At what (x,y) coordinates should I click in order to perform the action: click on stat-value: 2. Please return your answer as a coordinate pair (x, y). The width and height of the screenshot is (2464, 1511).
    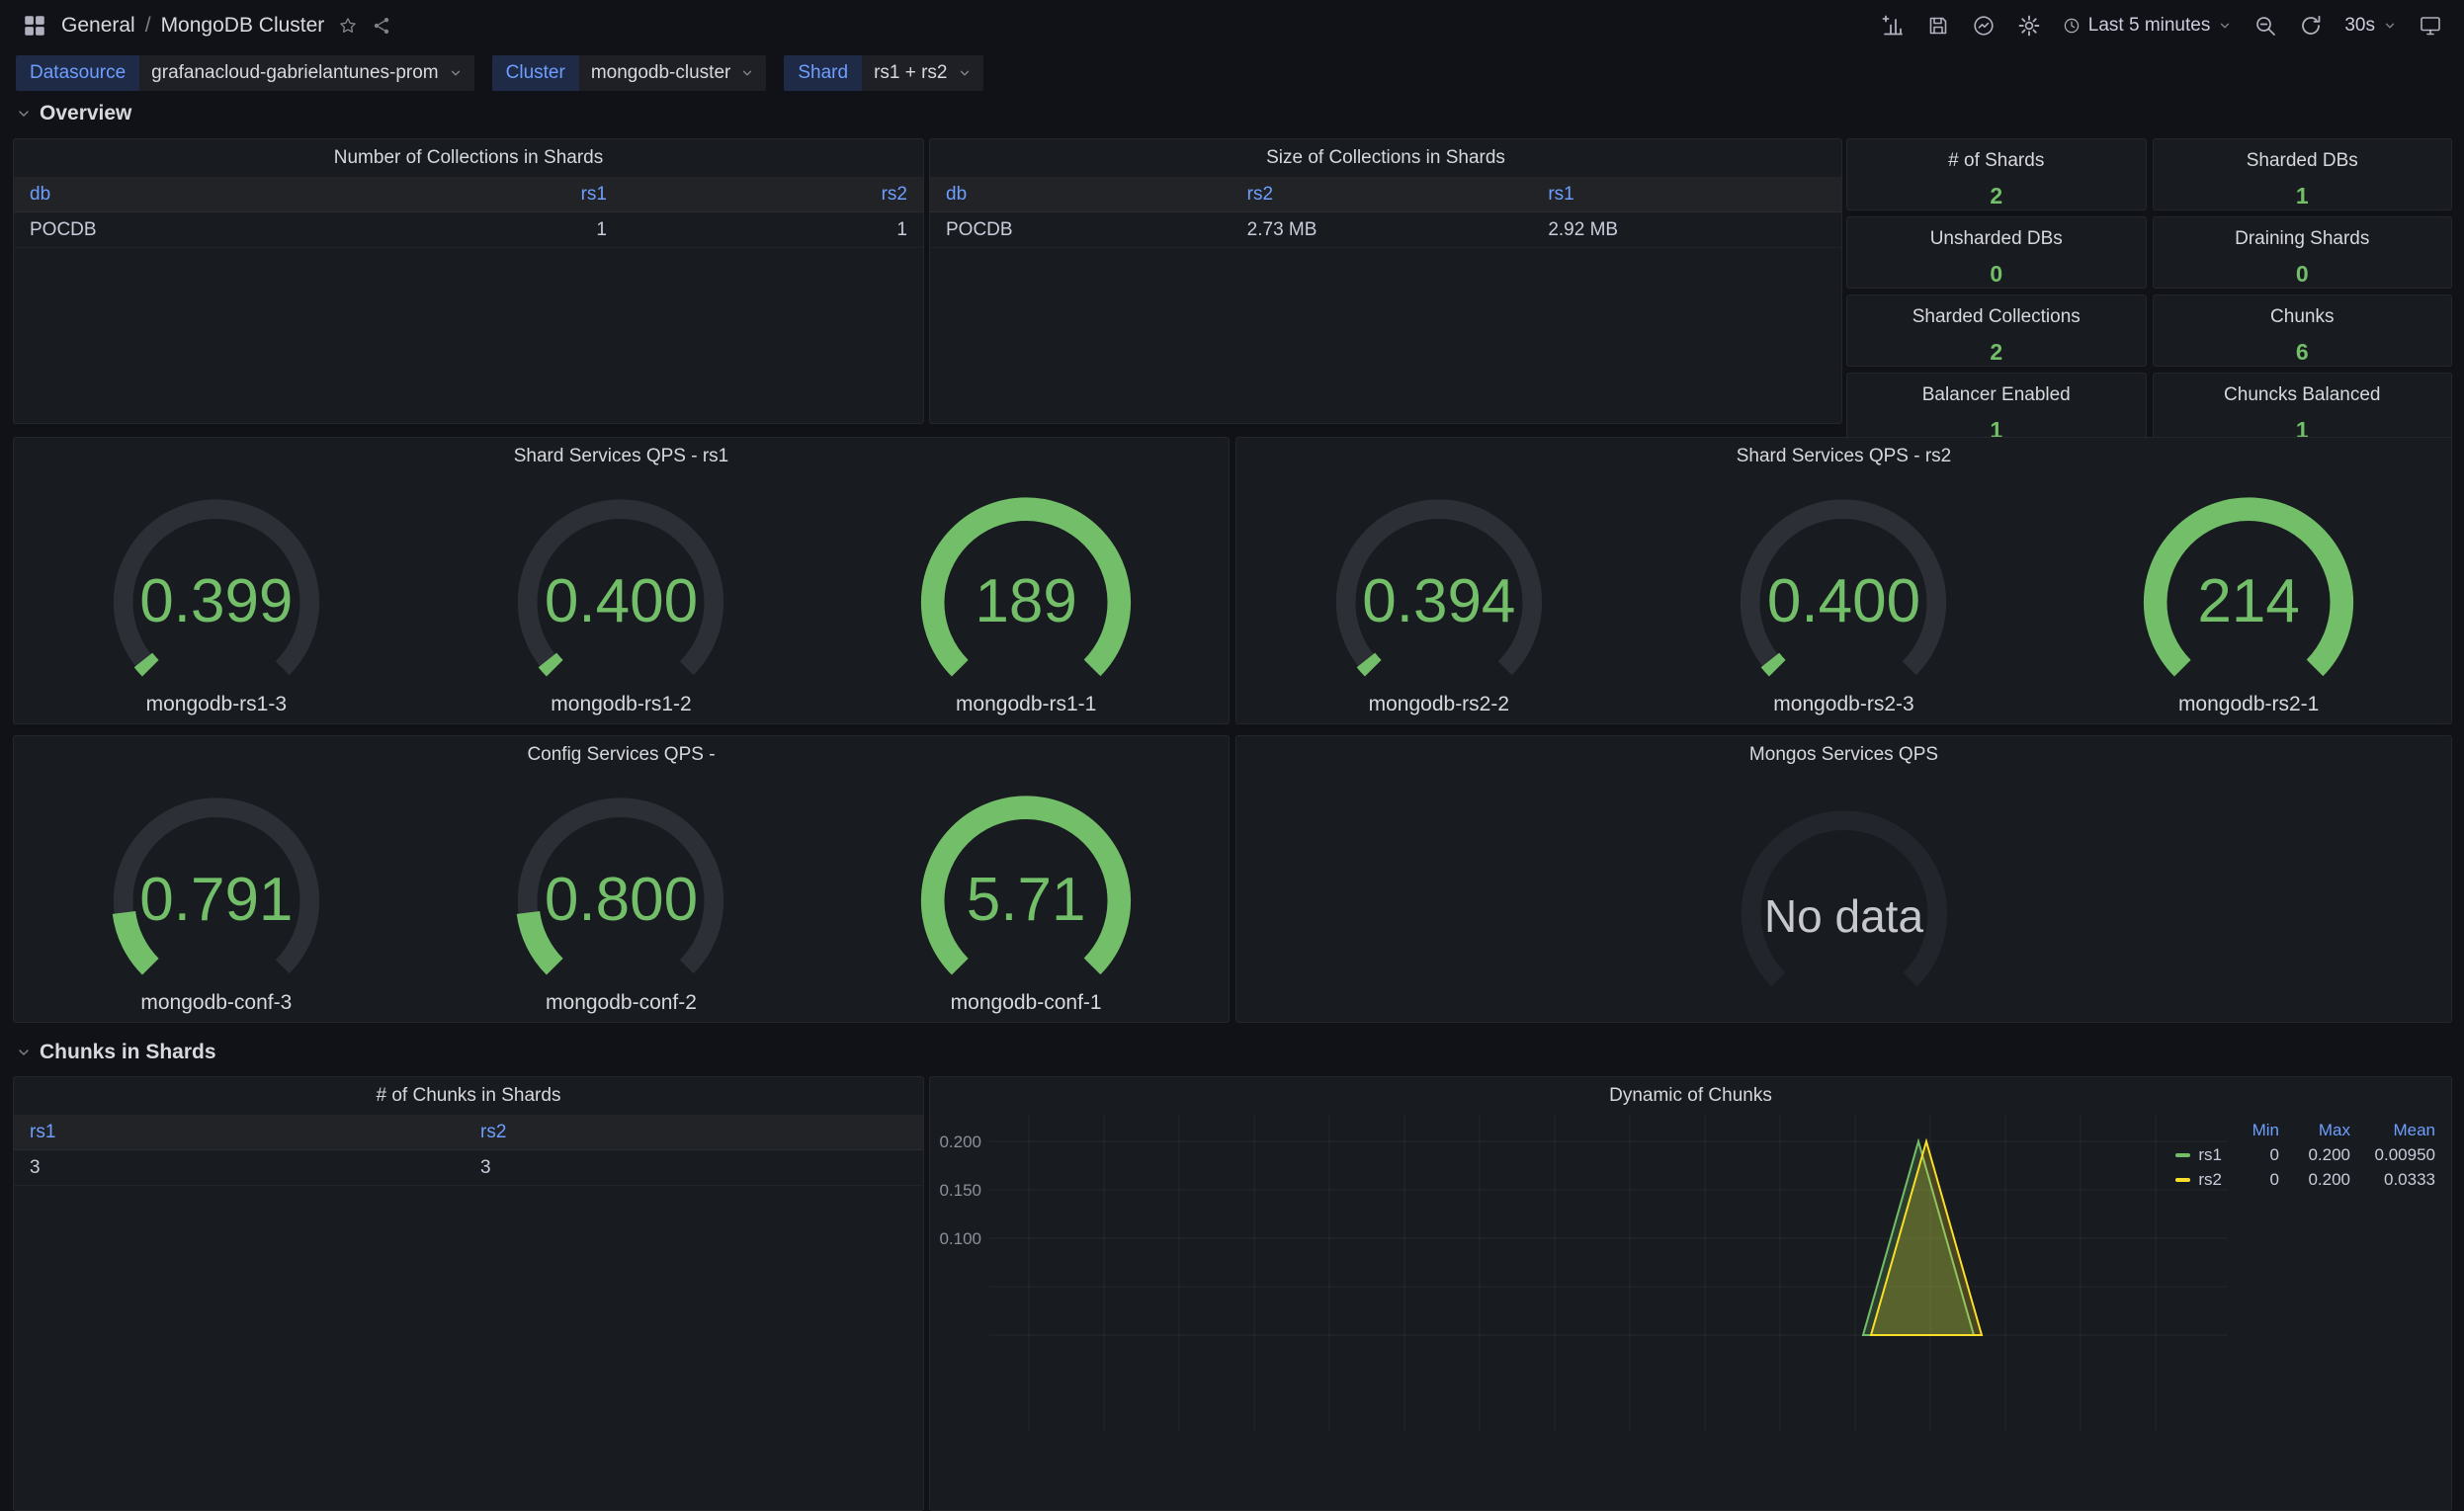
    Looking at the image, I should click on (1996, 196).